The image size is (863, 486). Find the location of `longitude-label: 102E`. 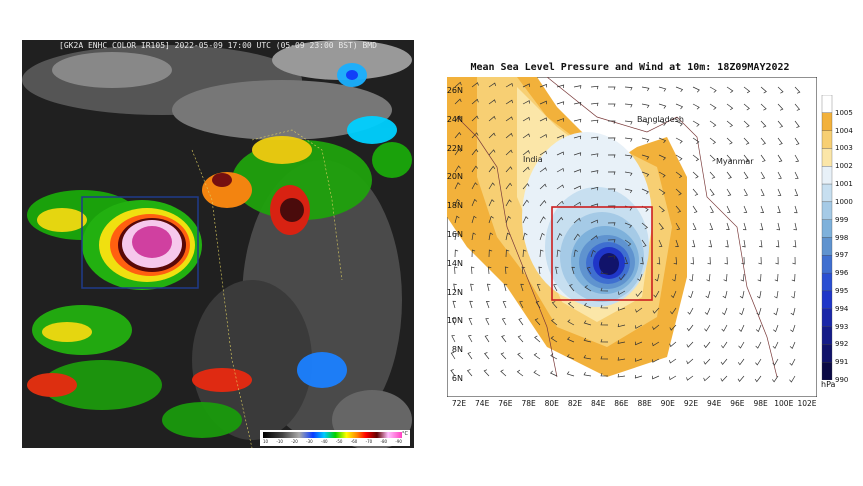

longitude-label: 102E is located at coordinates (807, 403).